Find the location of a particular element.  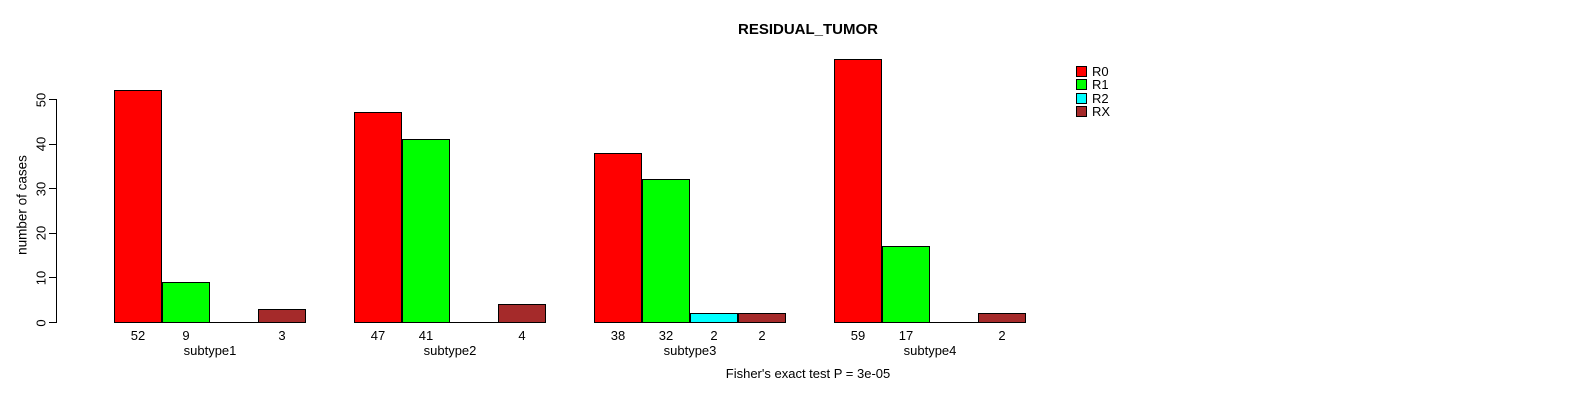

bar-R0-subtype3 is located at coordinates (618, 238).